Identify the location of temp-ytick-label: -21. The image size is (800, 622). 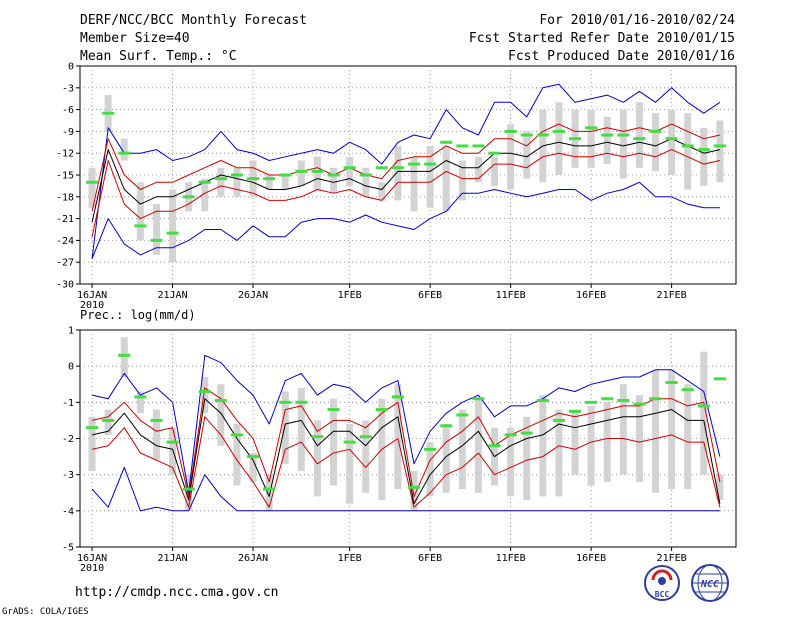
(65, 219).